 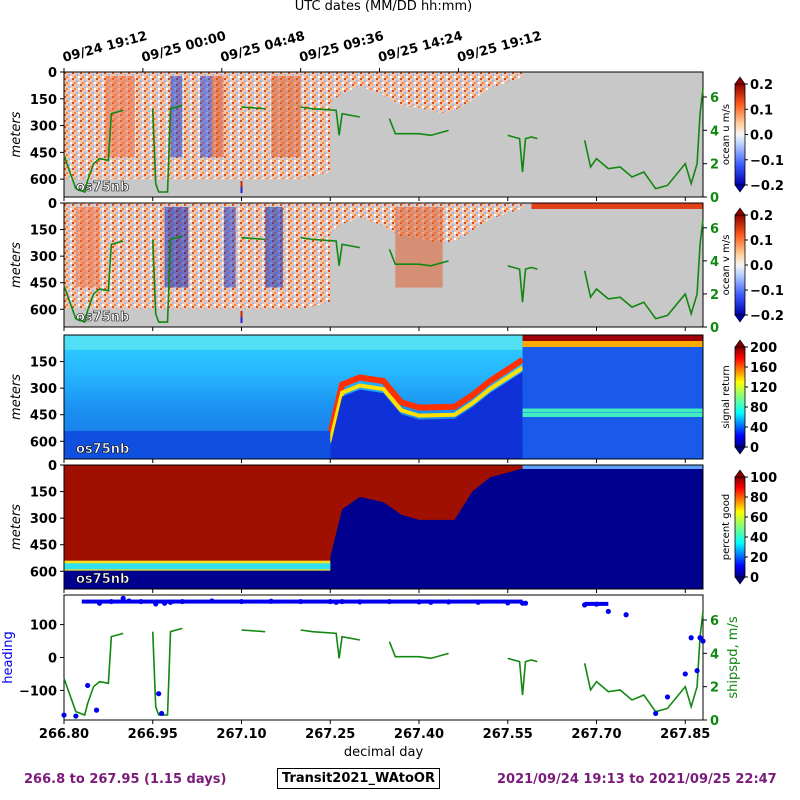 I want to click on x-tick-label: 267.40, so click(x=419, y=734).